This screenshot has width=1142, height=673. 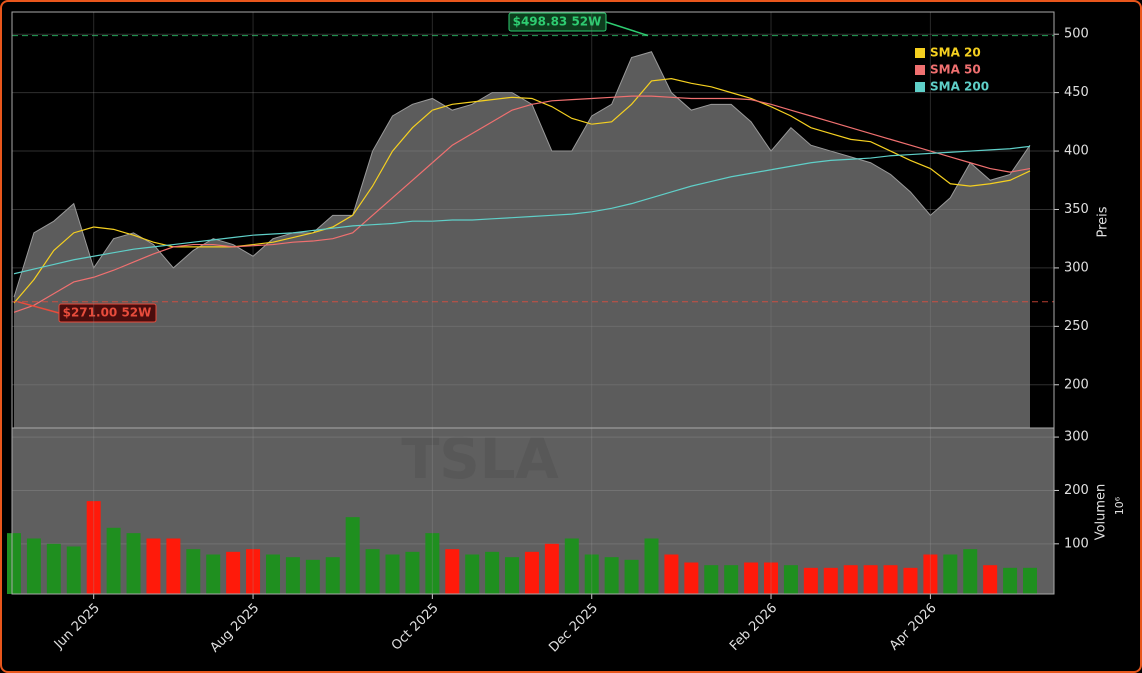 I want to click on y-tick-label: 100, so click(x=1076, y=543).